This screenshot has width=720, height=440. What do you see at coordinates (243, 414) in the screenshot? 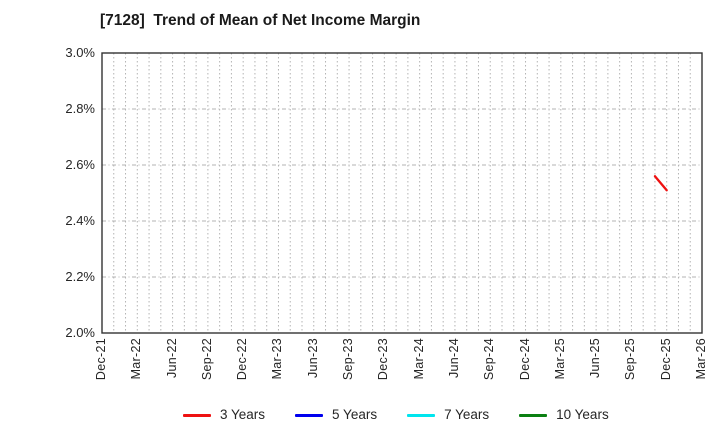
I see `legend-label: 3 Years` at bounding box center [243, 414].